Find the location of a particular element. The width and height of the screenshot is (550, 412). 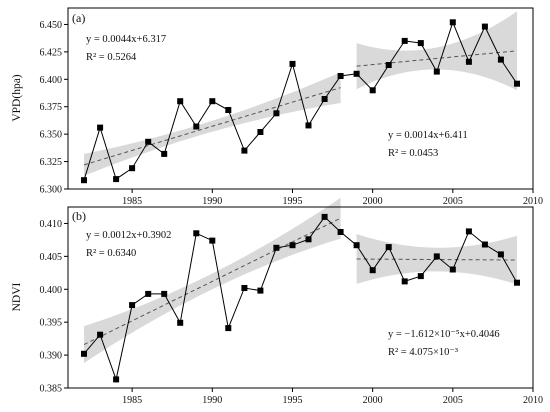

vpd-data-point-2007 is located at coordinates (484, 26).